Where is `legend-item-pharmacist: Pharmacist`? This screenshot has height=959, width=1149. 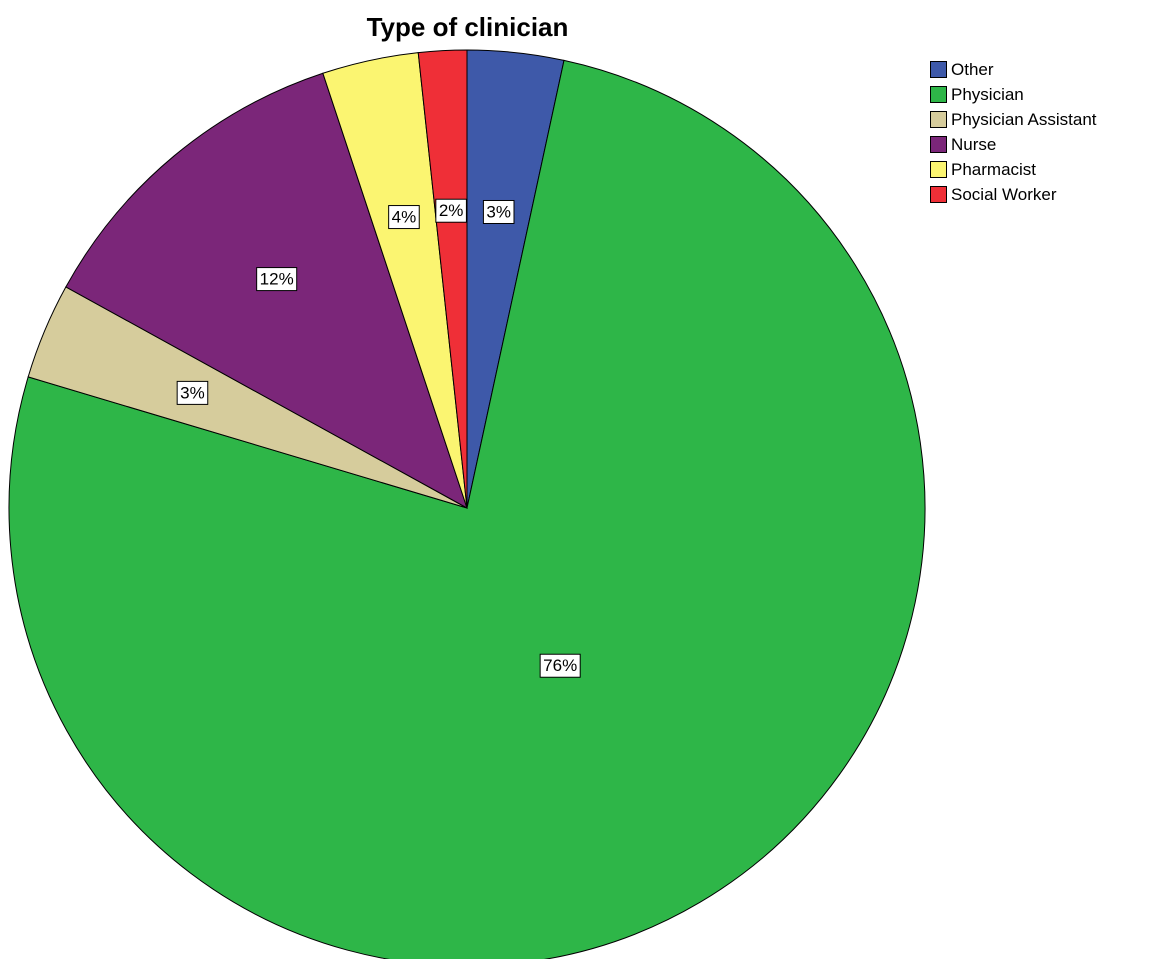
legend-item-pharmacist: Pharmacist is located at coordinates (1013, 169).